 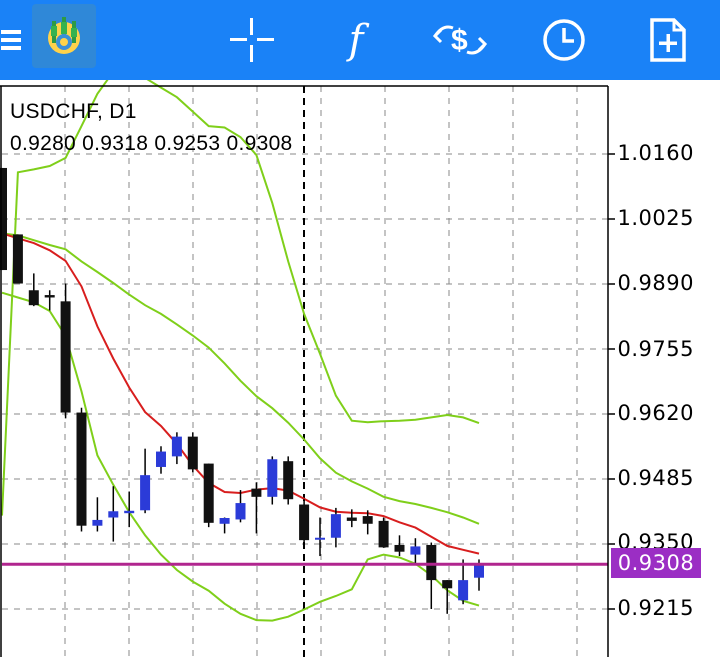 What do you see at coordinates (564, 40) in the screenshot?
I see `history-icon` at bounding box center [564, 40].